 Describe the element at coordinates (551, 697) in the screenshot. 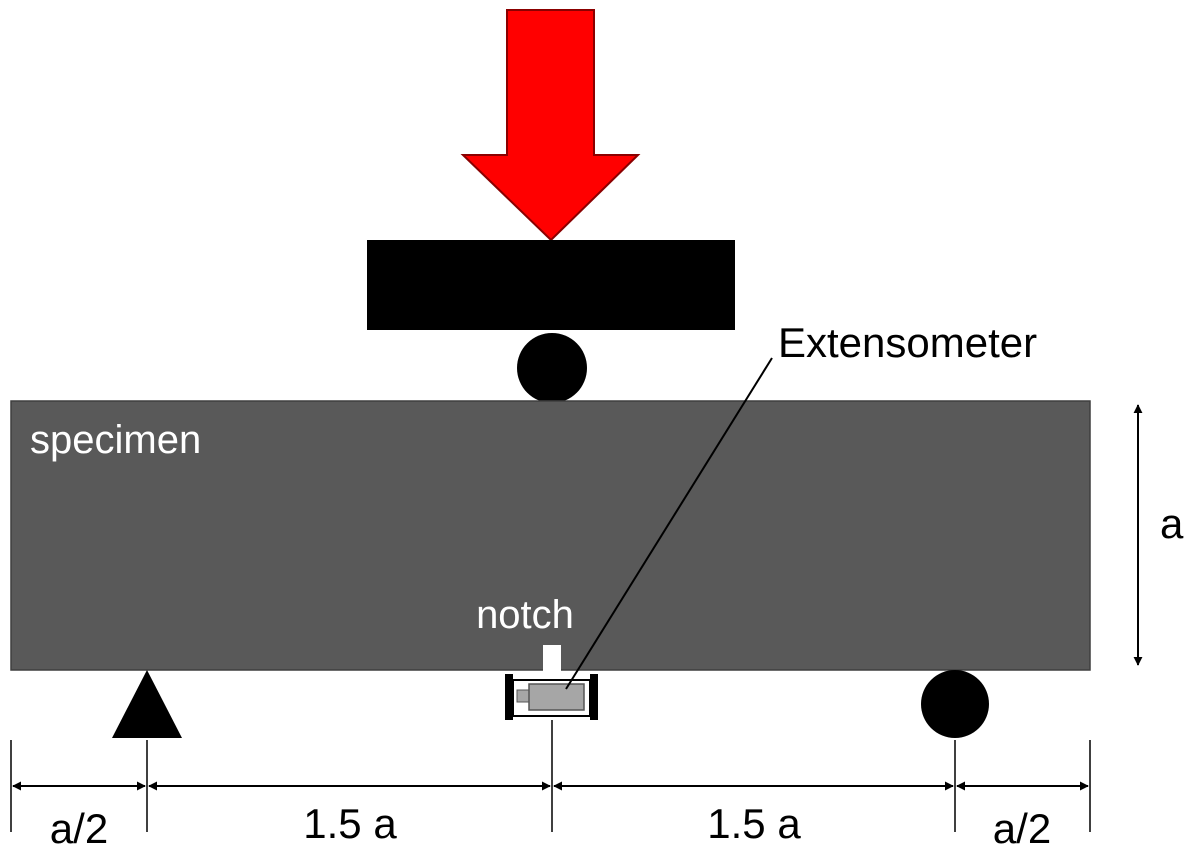

I see `extensometer` at that location.